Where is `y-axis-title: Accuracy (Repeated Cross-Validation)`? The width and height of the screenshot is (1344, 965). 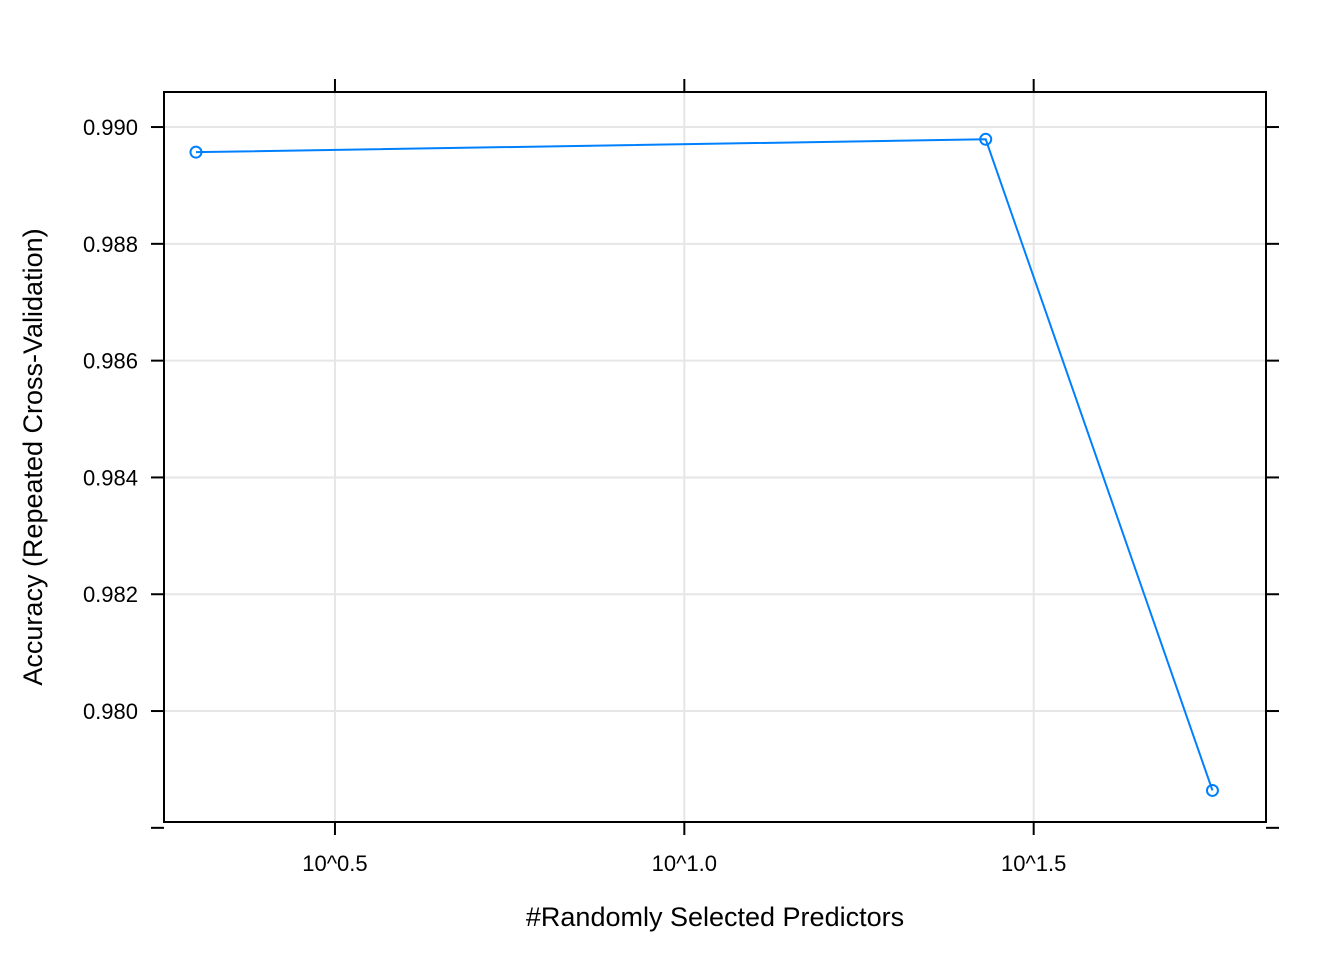 y-axis-title: Accuracy (Repeated Cross-Validation) is located at coordinates (33, 456).